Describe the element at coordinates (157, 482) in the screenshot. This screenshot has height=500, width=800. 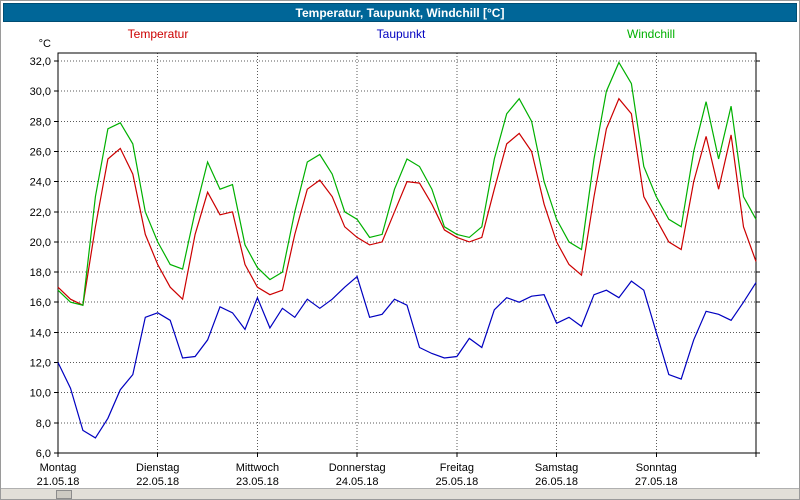
I see `x-date-label: 22.05.18` at that location.